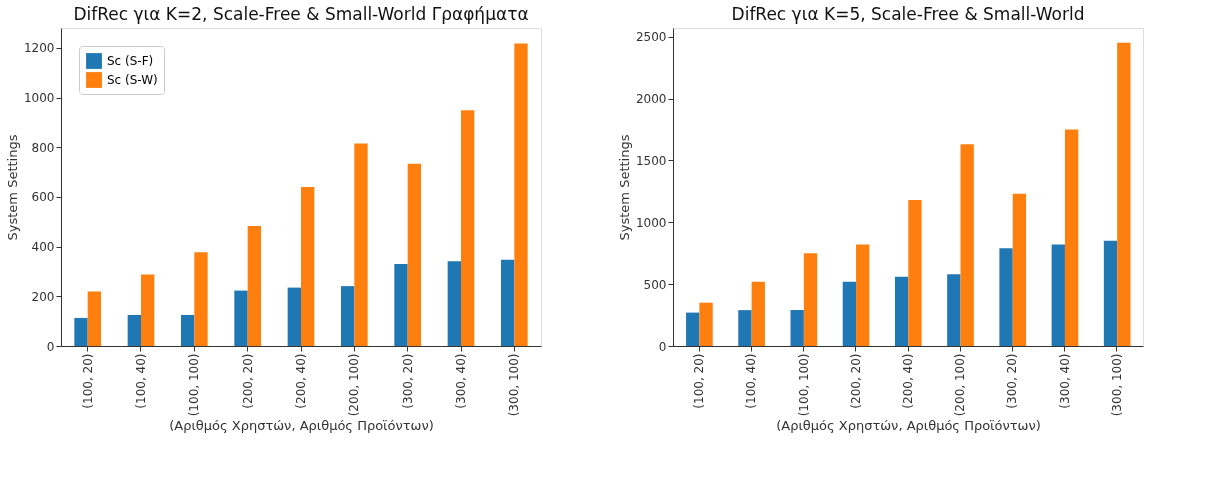  What do you see at coordinates (908, 14) in the screenshot?
I see `chart-title: DifRec για K=5, Scale-Free & Small-World` at bounding box center [908, 14].